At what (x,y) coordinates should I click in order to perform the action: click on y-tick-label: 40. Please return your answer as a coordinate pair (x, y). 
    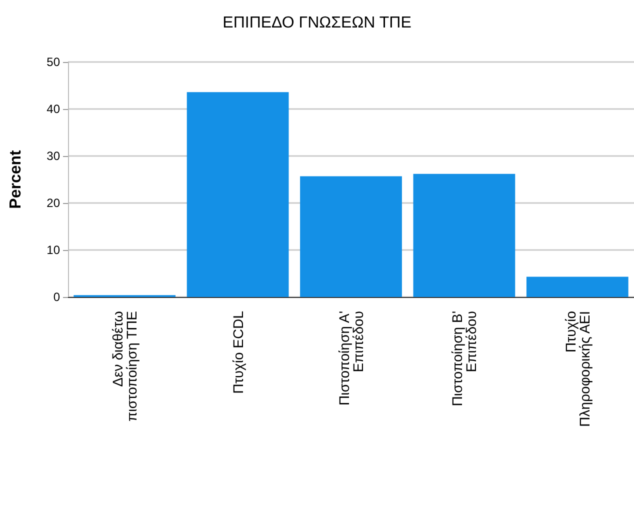
    Looking at the image, I should click on (53, 109).